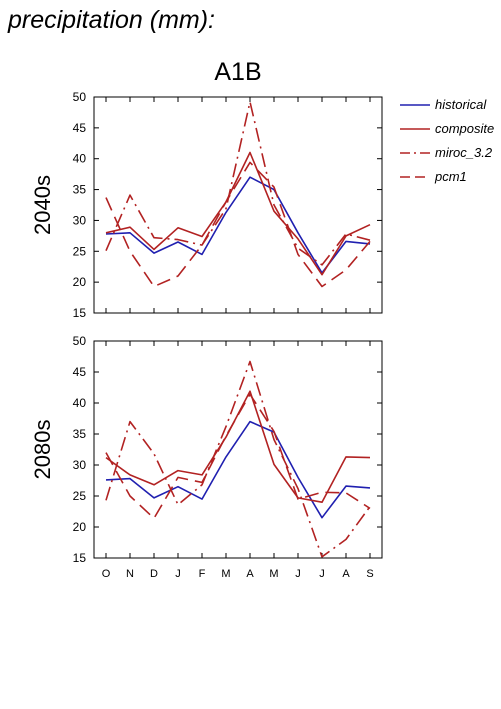 The height and width of the screenshot is (709, 501). What do you see at coordinates (450, 176) in the screenshot?
I see `legend-label: pcm1` at bounding box center [450, 176].